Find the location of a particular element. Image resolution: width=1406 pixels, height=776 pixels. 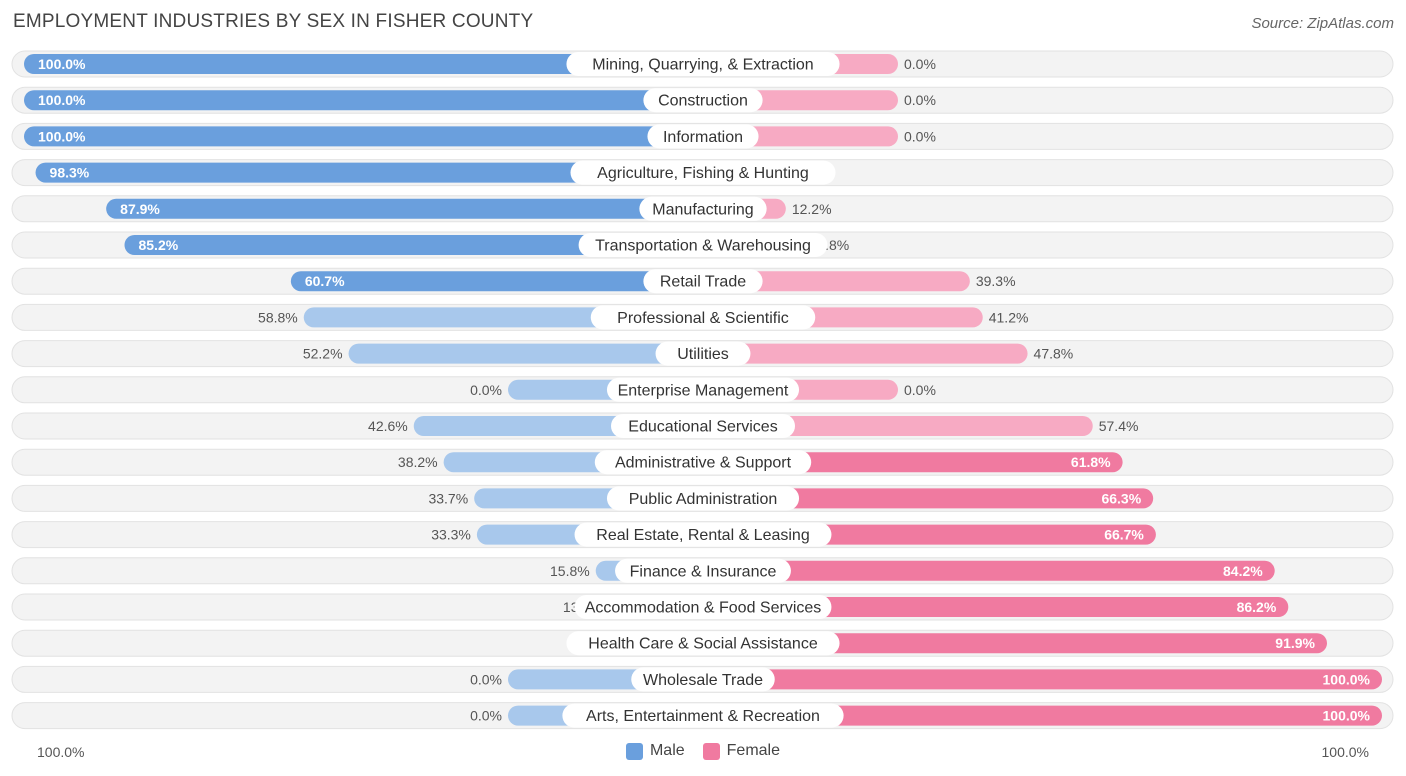

axis-left-label: 100.0% is located at coordinates (61, 752).